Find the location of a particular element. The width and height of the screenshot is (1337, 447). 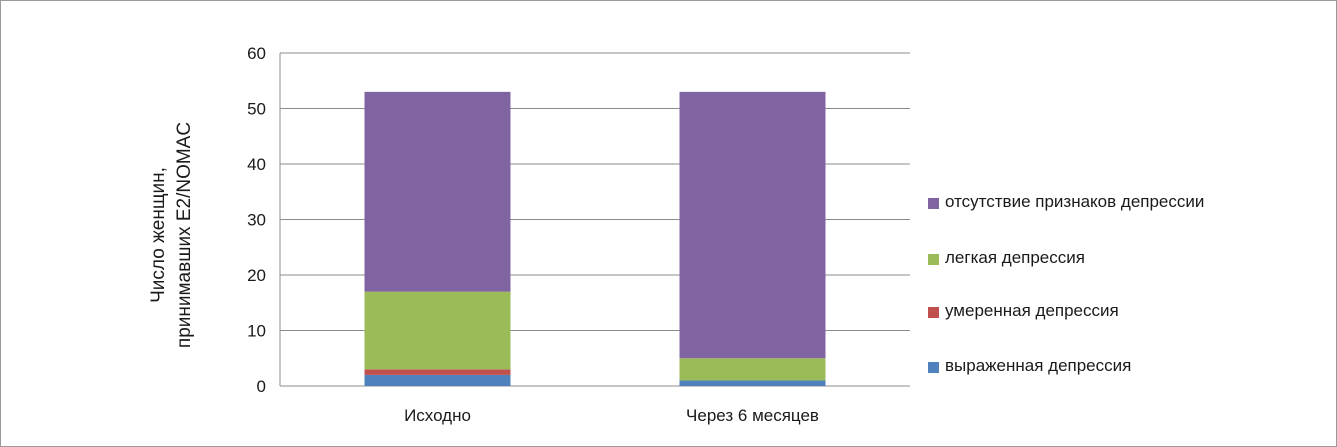

legend-label: отсутствие признаков депрессии is located at coordinates (1075, 201).